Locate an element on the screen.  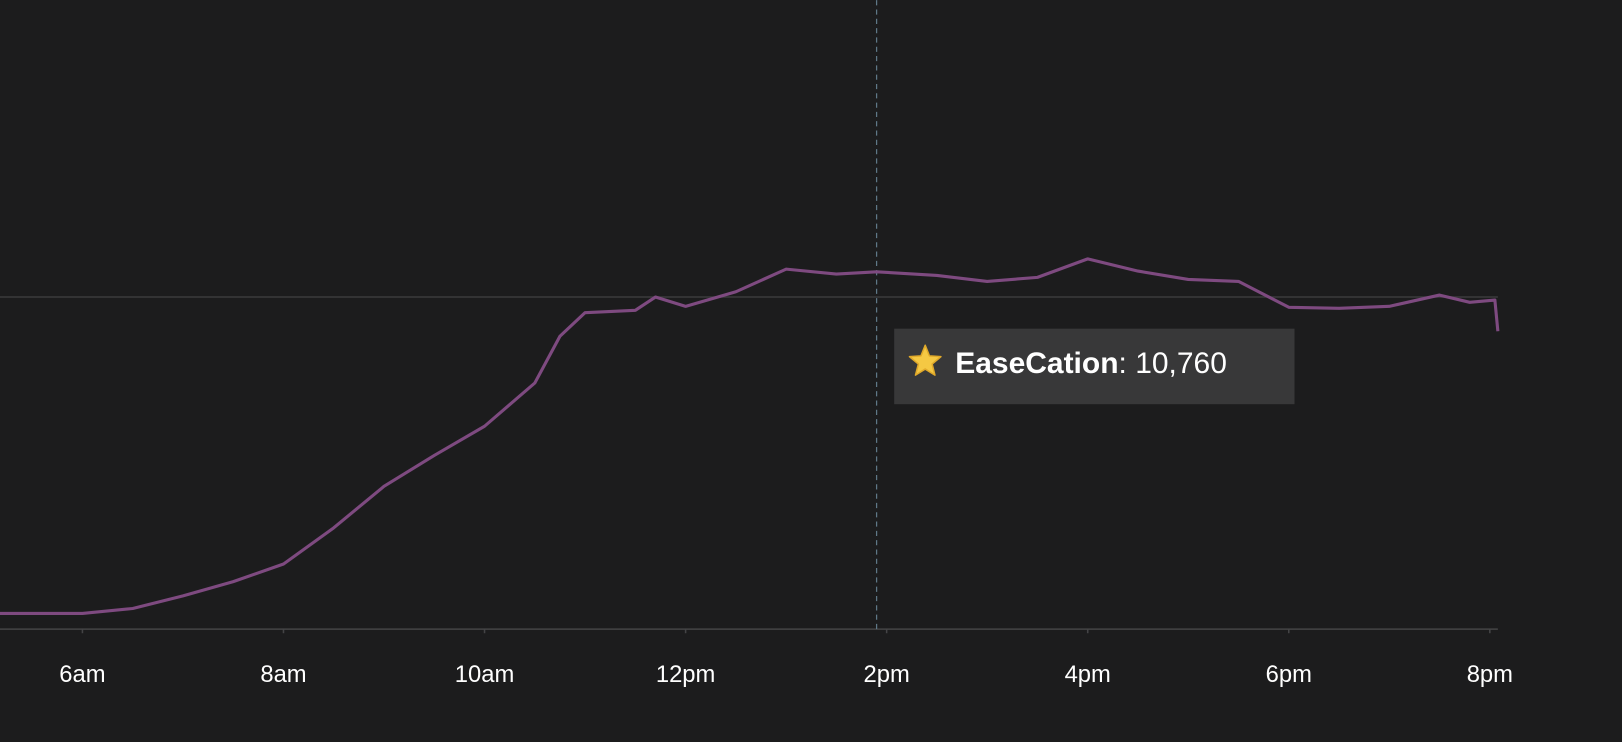
x-tick-label: 8pm is located at coordinates (1490, 674).